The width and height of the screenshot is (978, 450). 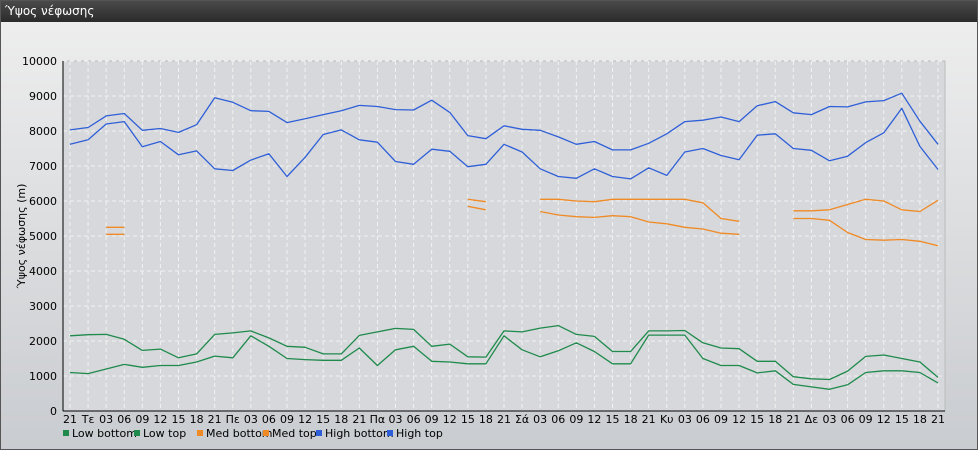 I want to click on series-line-med-top, so click(x=522, y=213).